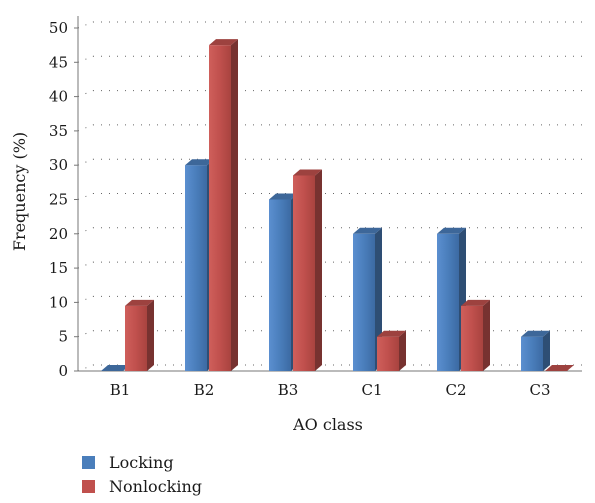 Image resolution: width=595 pixels, height=503 pixels. Describe the element at coordinates (288, 390) in the screenshot. I see `x-tick-label: B3` at that location.